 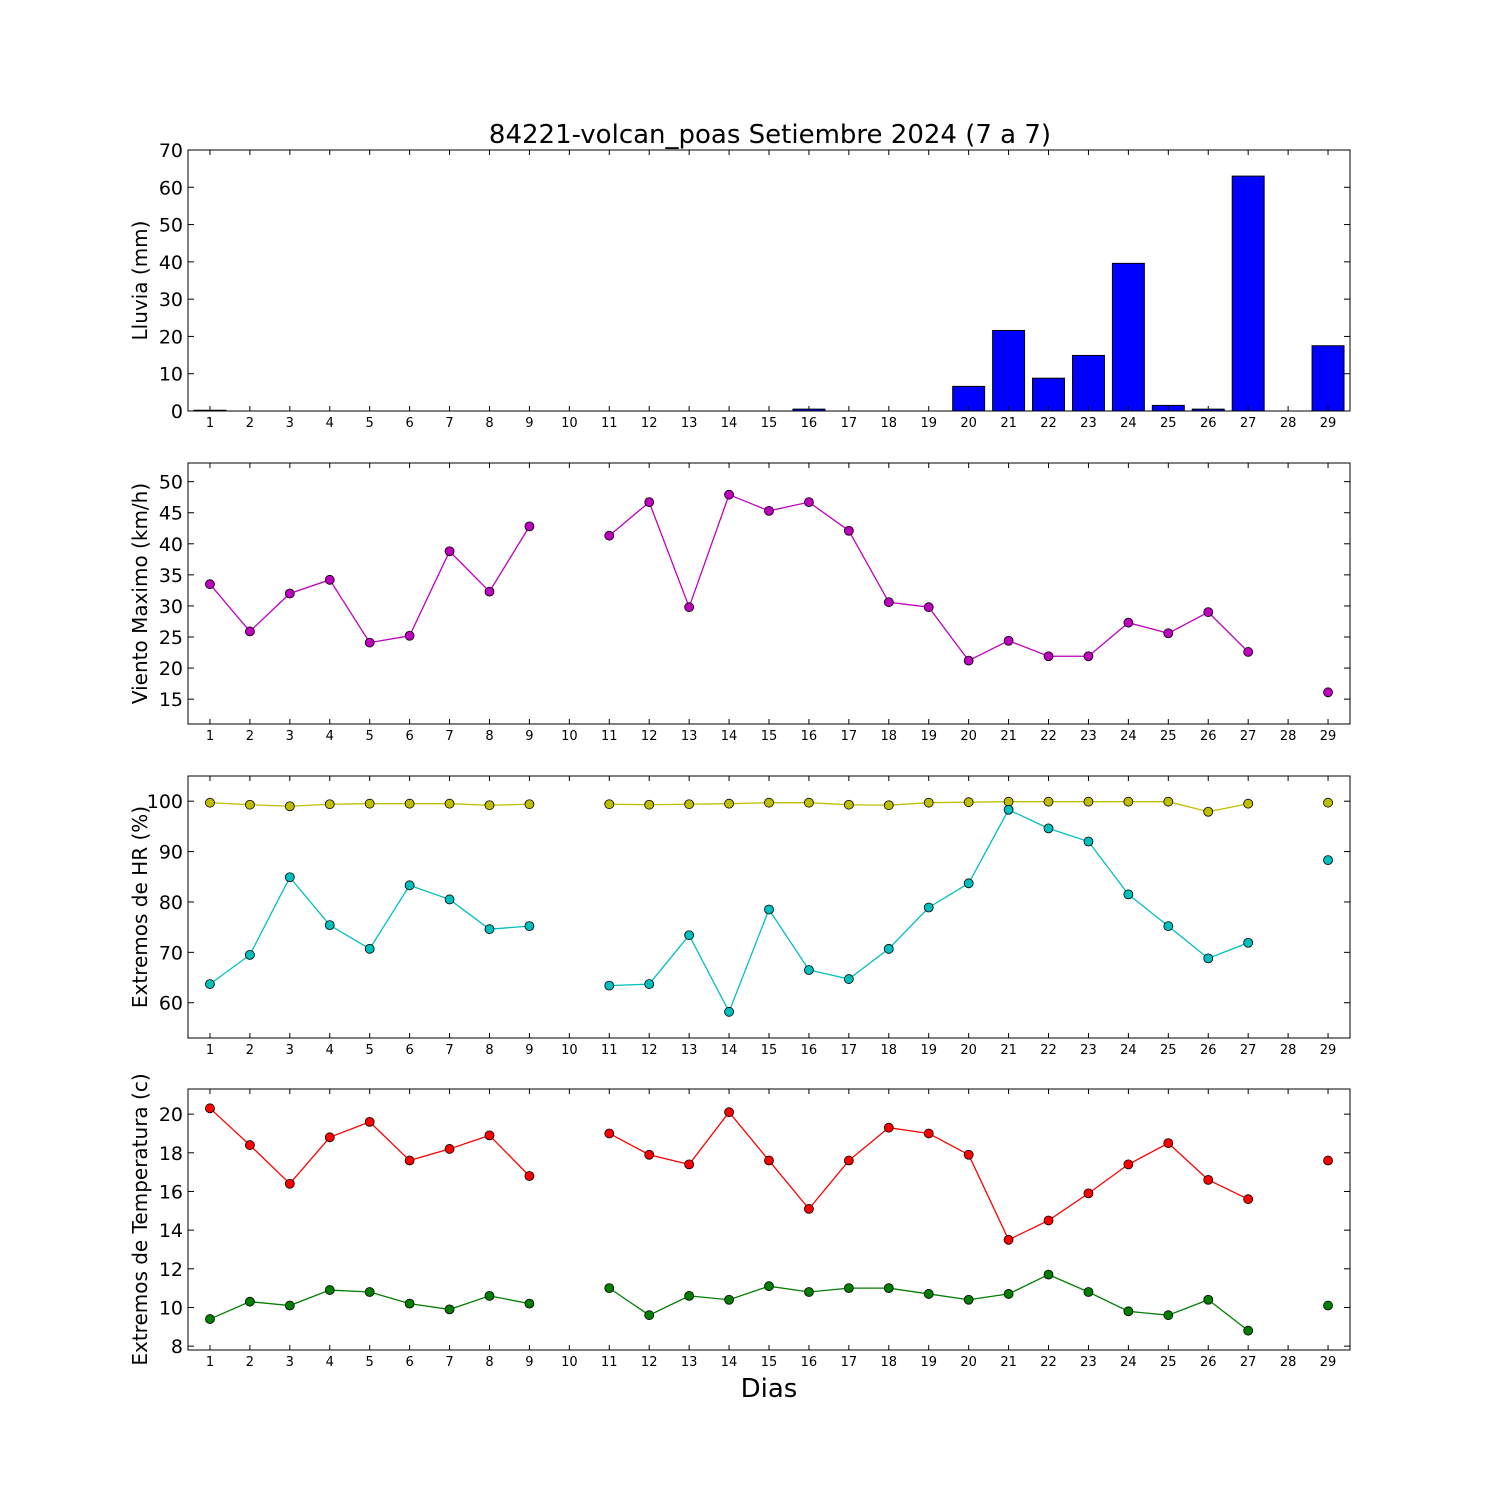 I want to click on x-tick-label: 27, so click(x=1248, y=736).